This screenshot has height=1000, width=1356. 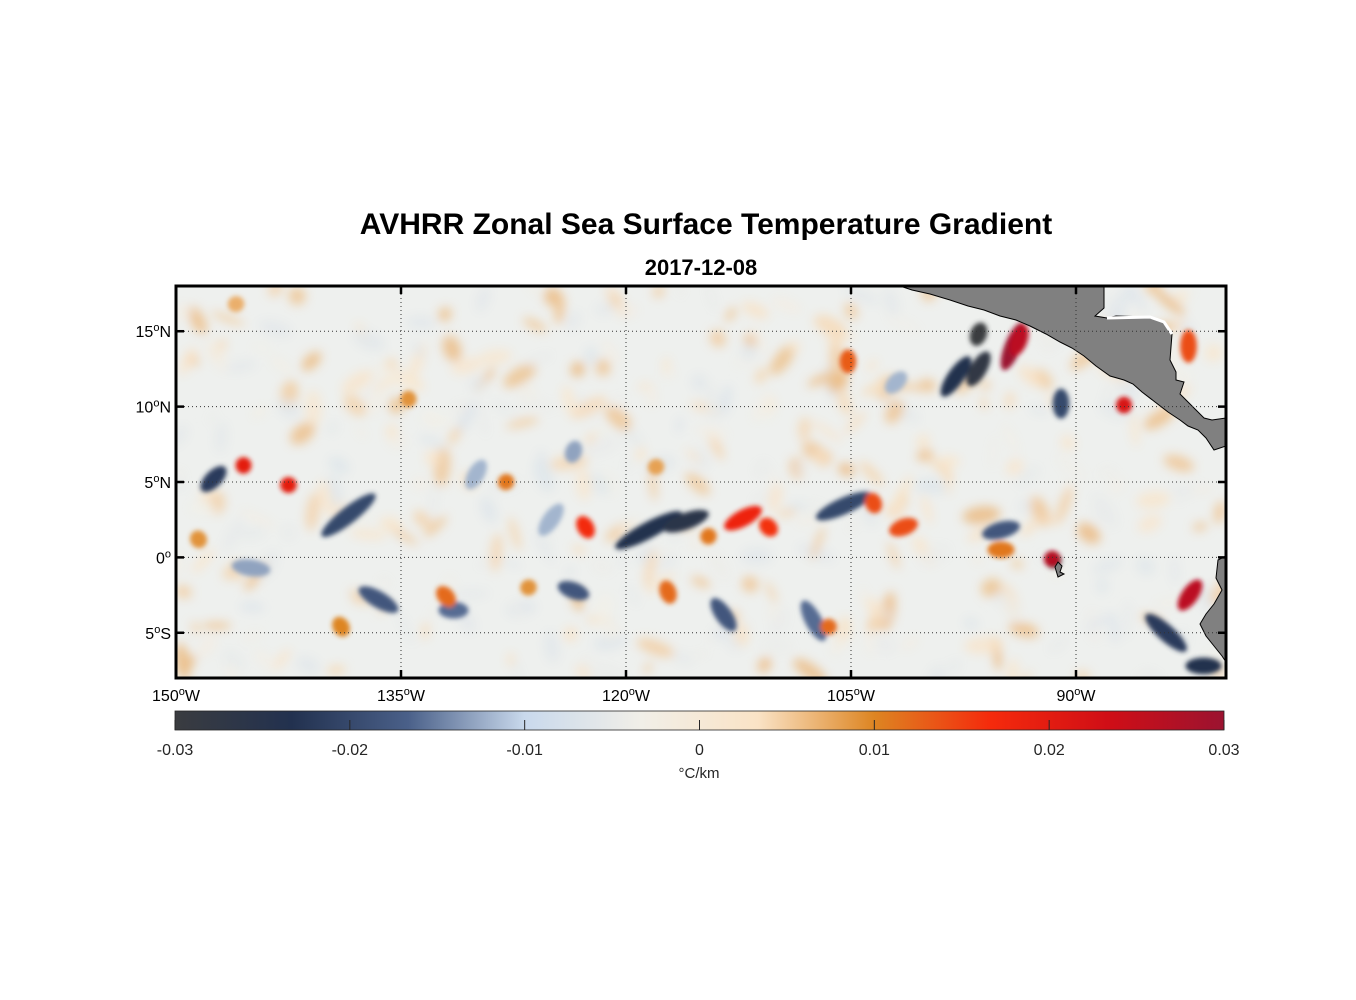 What do you see at coordinates (153, 407) in the screenshot?
I see `lat-tick-label: 10oN` at bounding box center [153, 407].